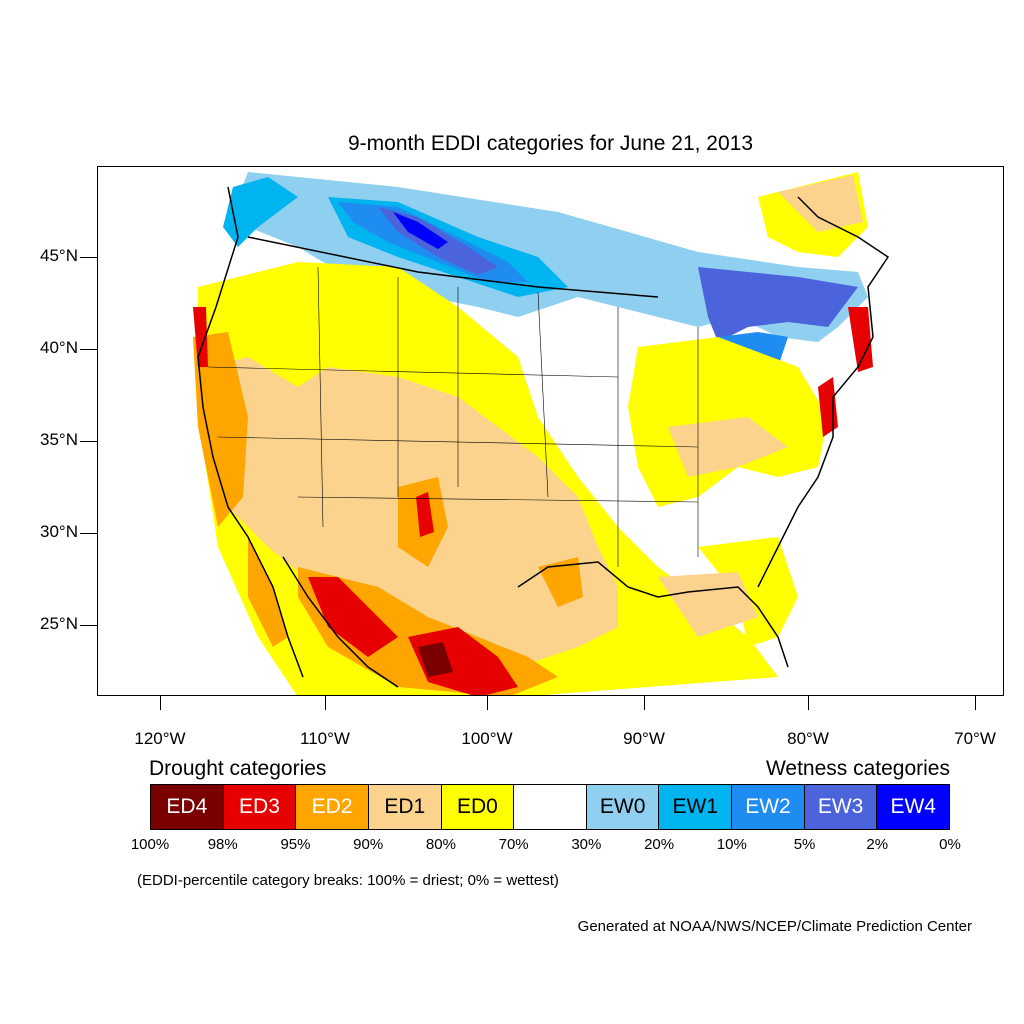 The image size is (1024, 1024). I want to click on lat-label-30: 30°N, so click(59, 531).